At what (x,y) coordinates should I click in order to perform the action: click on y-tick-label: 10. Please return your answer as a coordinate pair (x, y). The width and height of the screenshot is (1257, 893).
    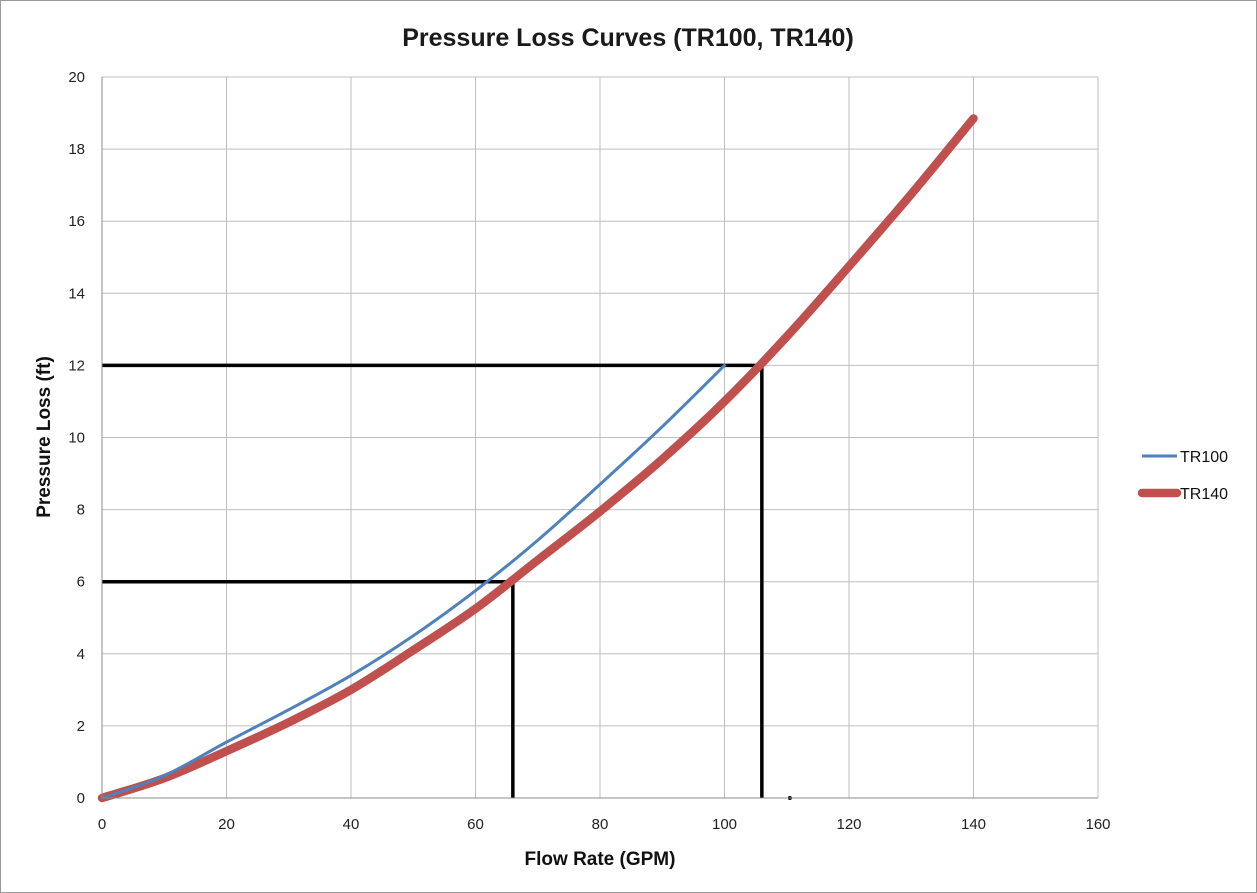
    Looking at the image, I should click on (76, 438).